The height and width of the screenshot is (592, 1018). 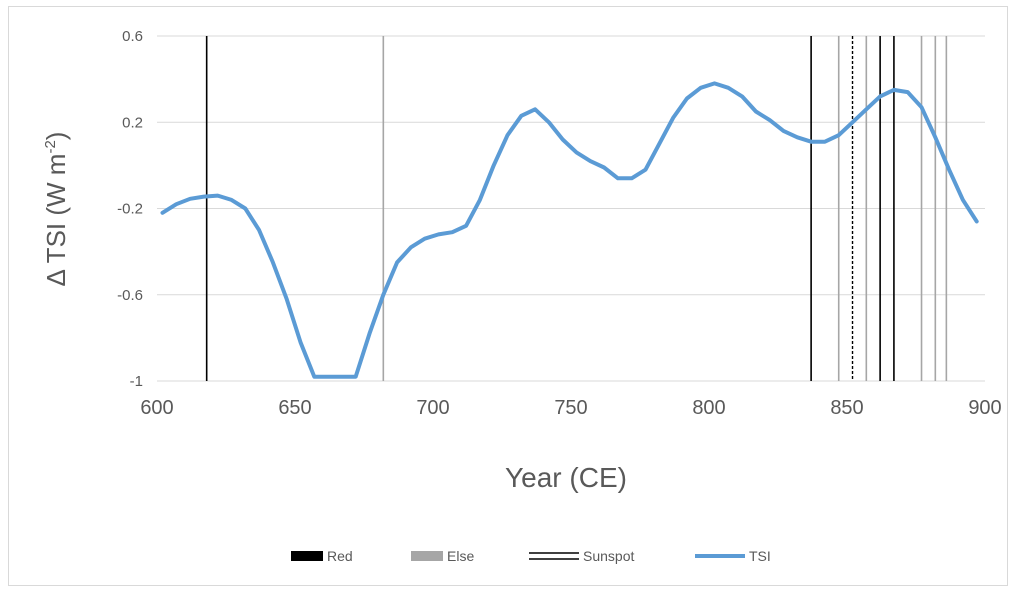 I want to click on x-tick-label: 800, so click(x=708, y=408).